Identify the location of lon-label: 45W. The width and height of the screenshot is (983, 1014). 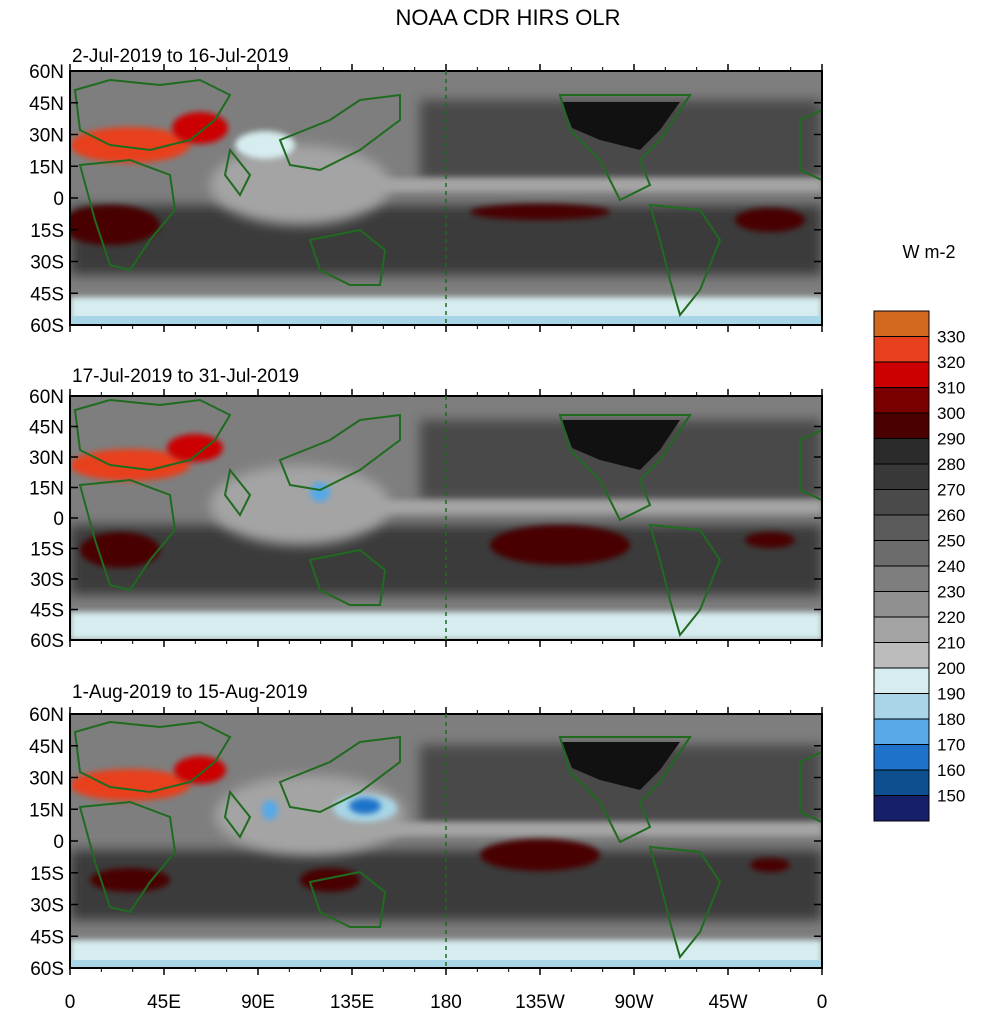
(727, 1002).